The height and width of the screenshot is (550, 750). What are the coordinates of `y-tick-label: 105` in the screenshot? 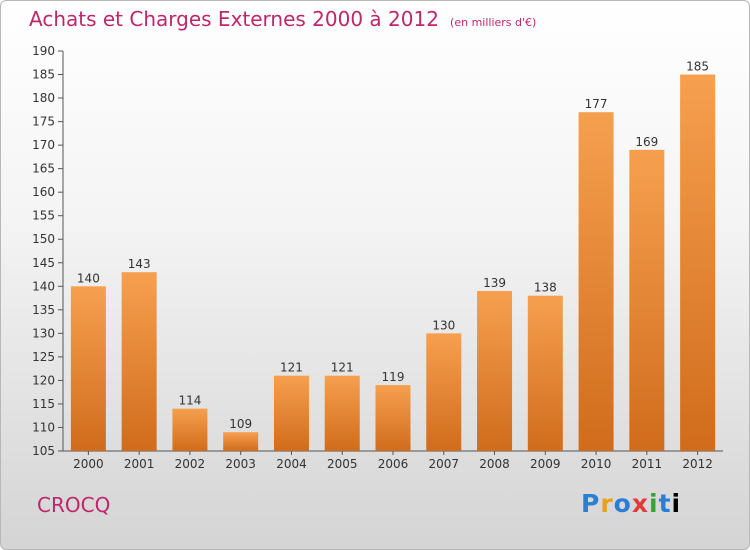 It's located at (43, 451).